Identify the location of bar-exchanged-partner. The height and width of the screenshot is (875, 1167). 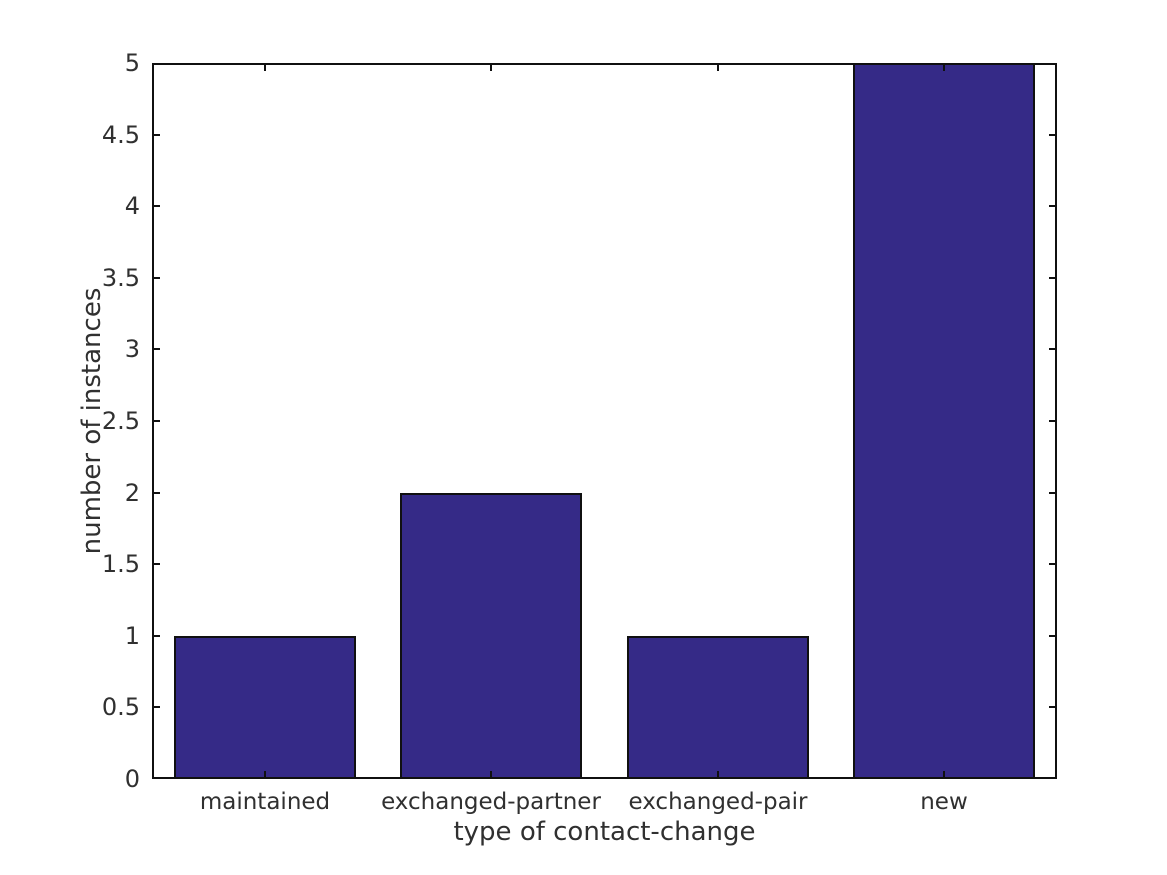
(491, 636).